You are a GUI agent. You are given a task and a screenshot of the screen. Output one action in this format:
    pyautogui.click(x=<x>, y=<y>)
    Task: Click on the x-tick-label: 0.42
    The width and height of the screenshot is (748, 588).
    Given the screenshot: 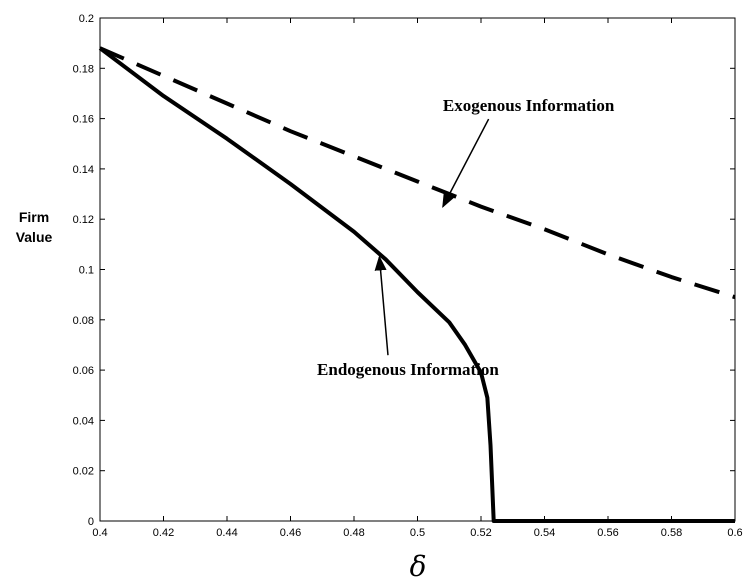 What is the action you would take?
    pyautogui.click(x=163, y=533)
    